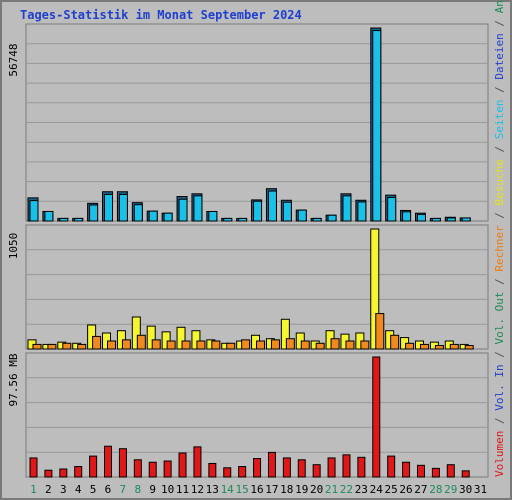 The image size is (512, 500). I want to click on x-tick-label-9: 9, so click(152, 489).